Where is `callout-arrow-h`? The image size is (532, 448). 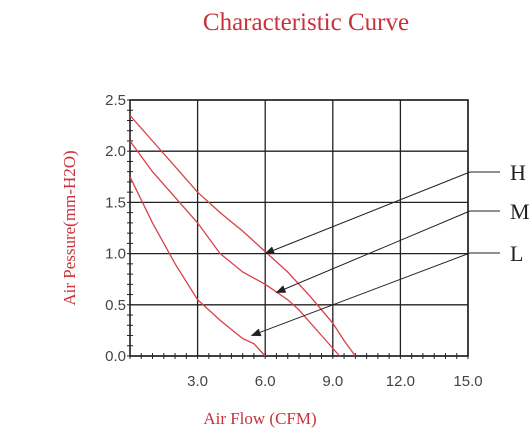
callout-arrow-h is located at coordinates (367, 213).